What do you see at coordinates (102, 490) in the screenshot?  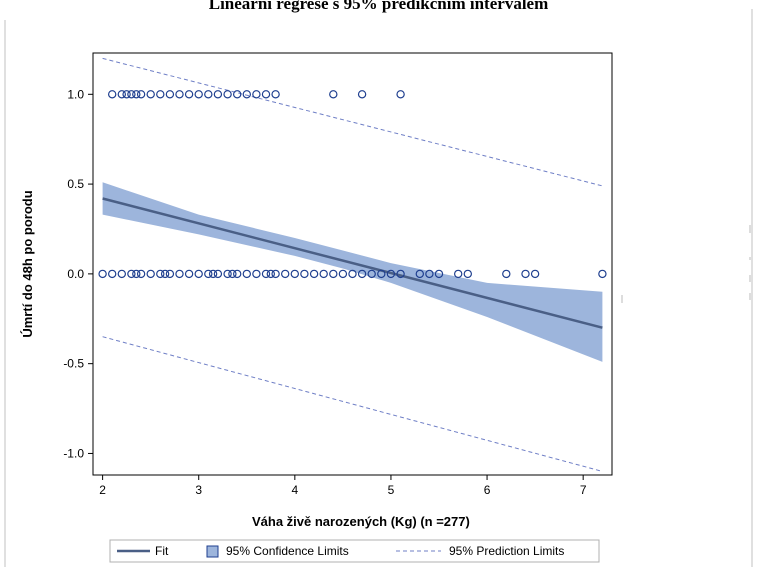 I see `x-tick-label: 2` at bounding box center [102, 490].